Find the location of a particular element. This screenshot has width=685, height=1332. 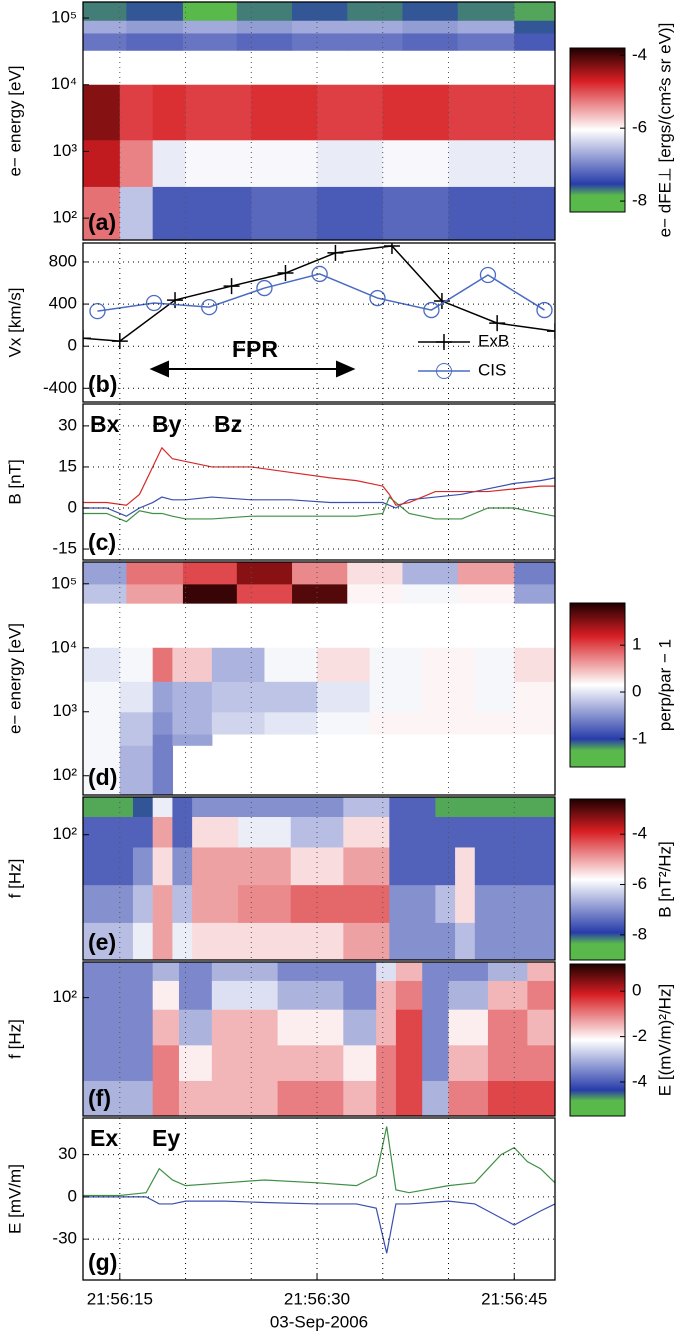

colorbar-tick-label: -2 is located at coordinates (639, 1035).